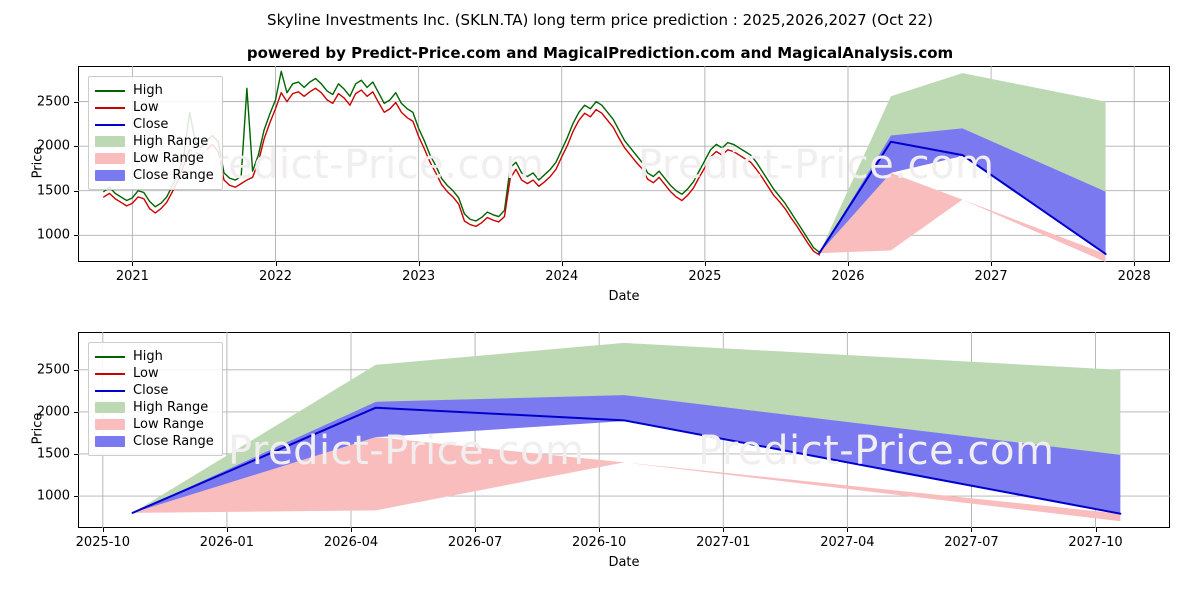 This screenshot has height=600, width=1200. I want to click on x-axis-tick-label: 2025-10, so click(102, 542).